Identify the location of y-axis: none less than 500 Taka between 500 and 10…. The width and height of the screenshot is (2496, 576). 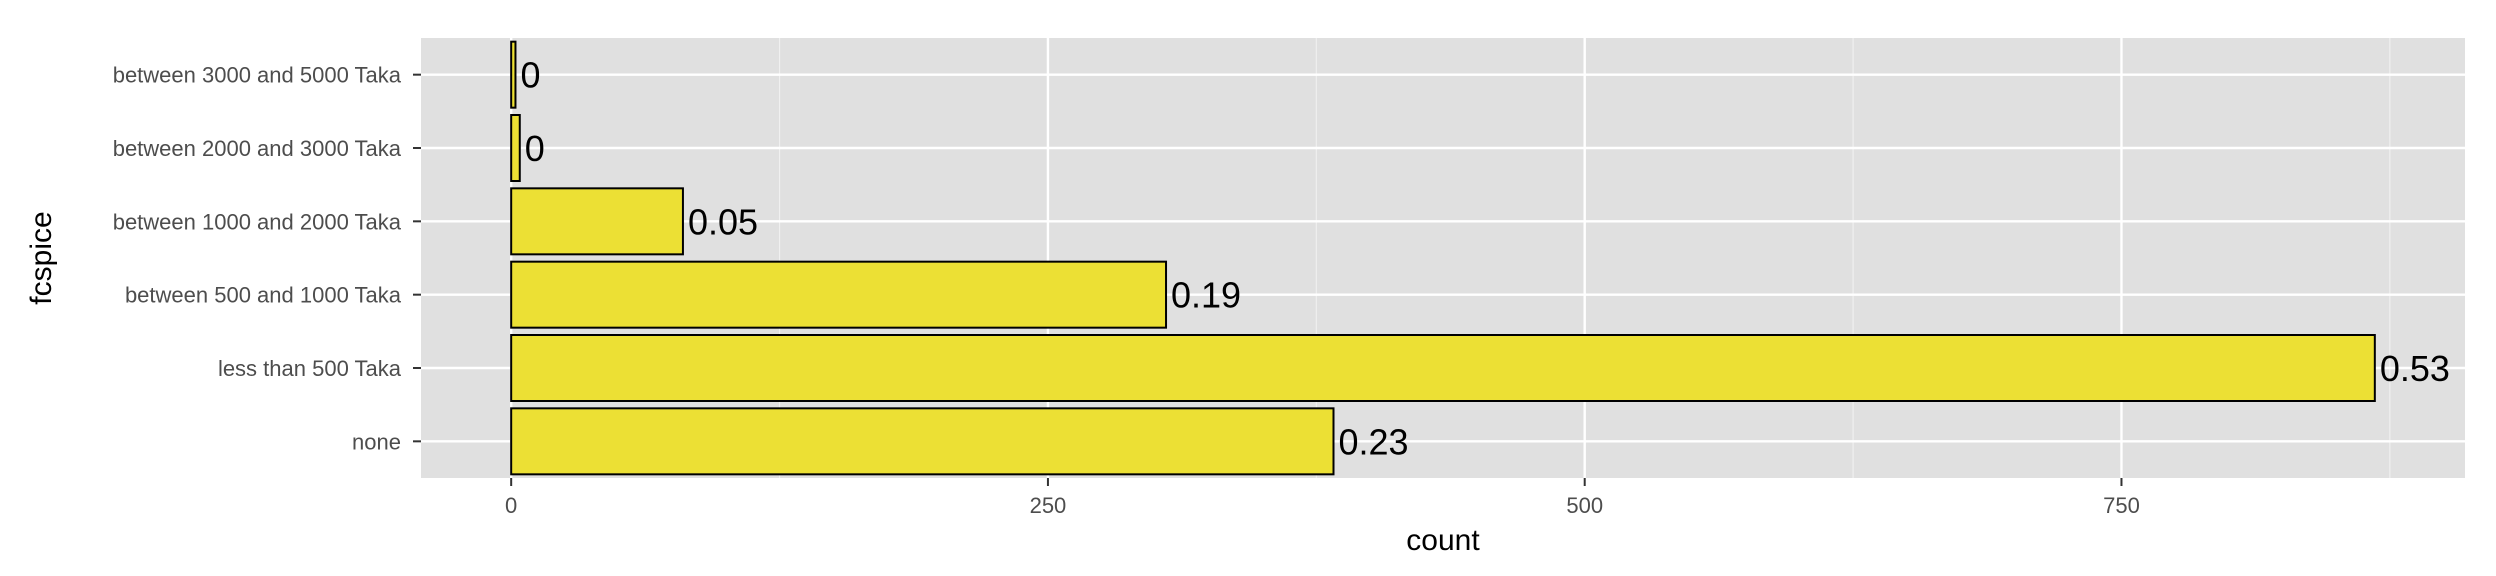
(267, 258).